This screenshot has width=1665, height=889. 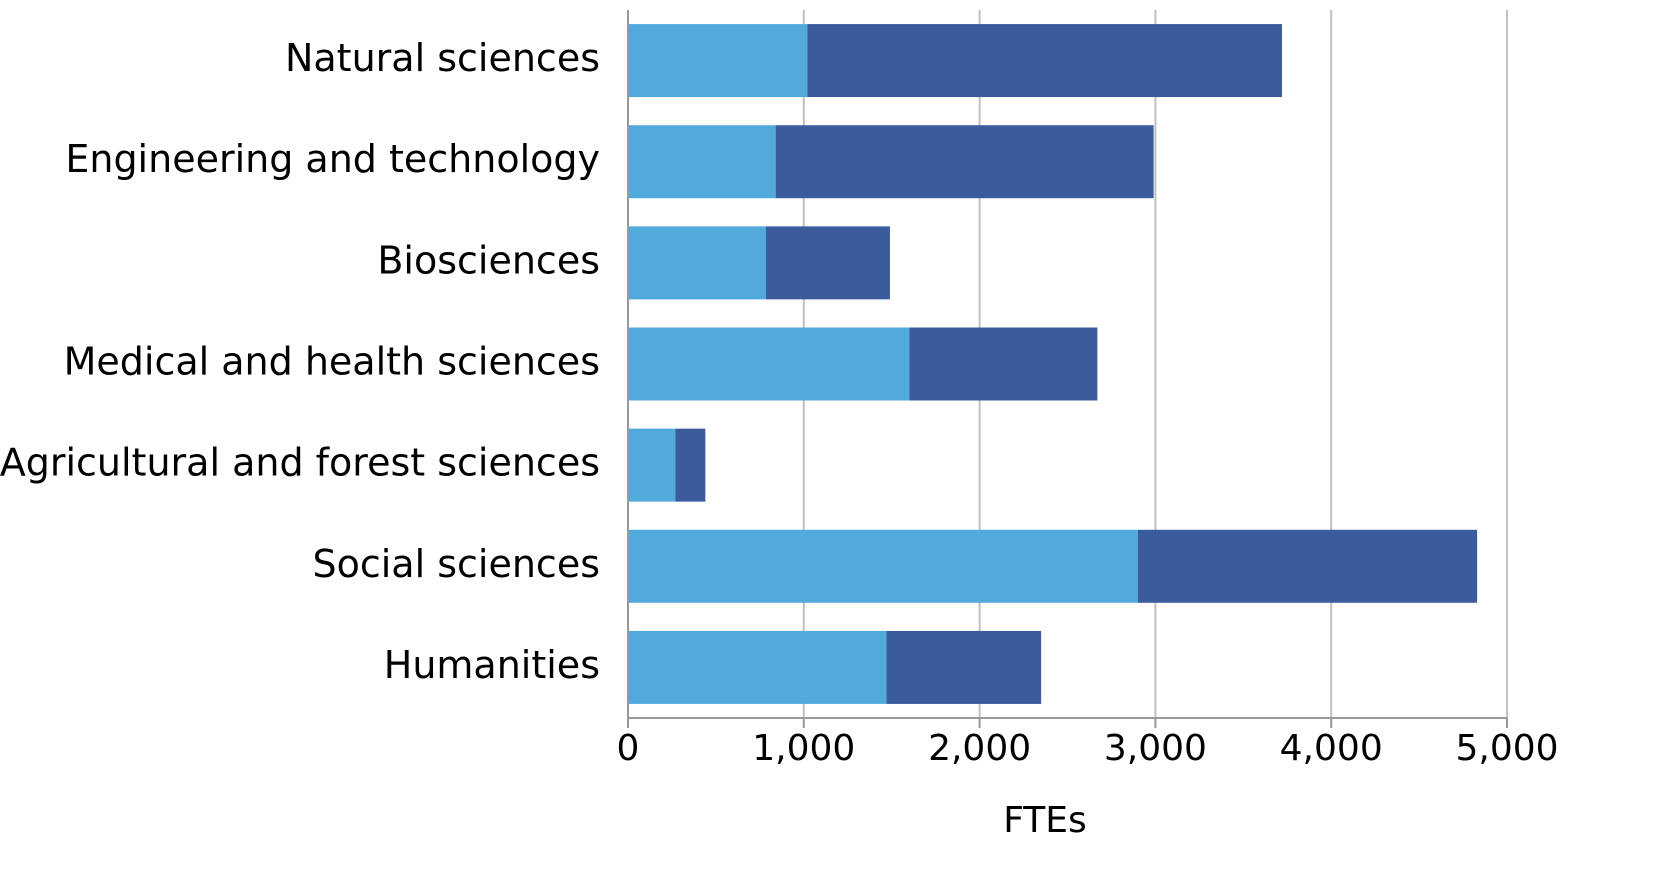 What do you see at coordinates (1506, 748) in the screenshot?
I see `x-tick-label: 5,000` at bounding box center [1506, 748].